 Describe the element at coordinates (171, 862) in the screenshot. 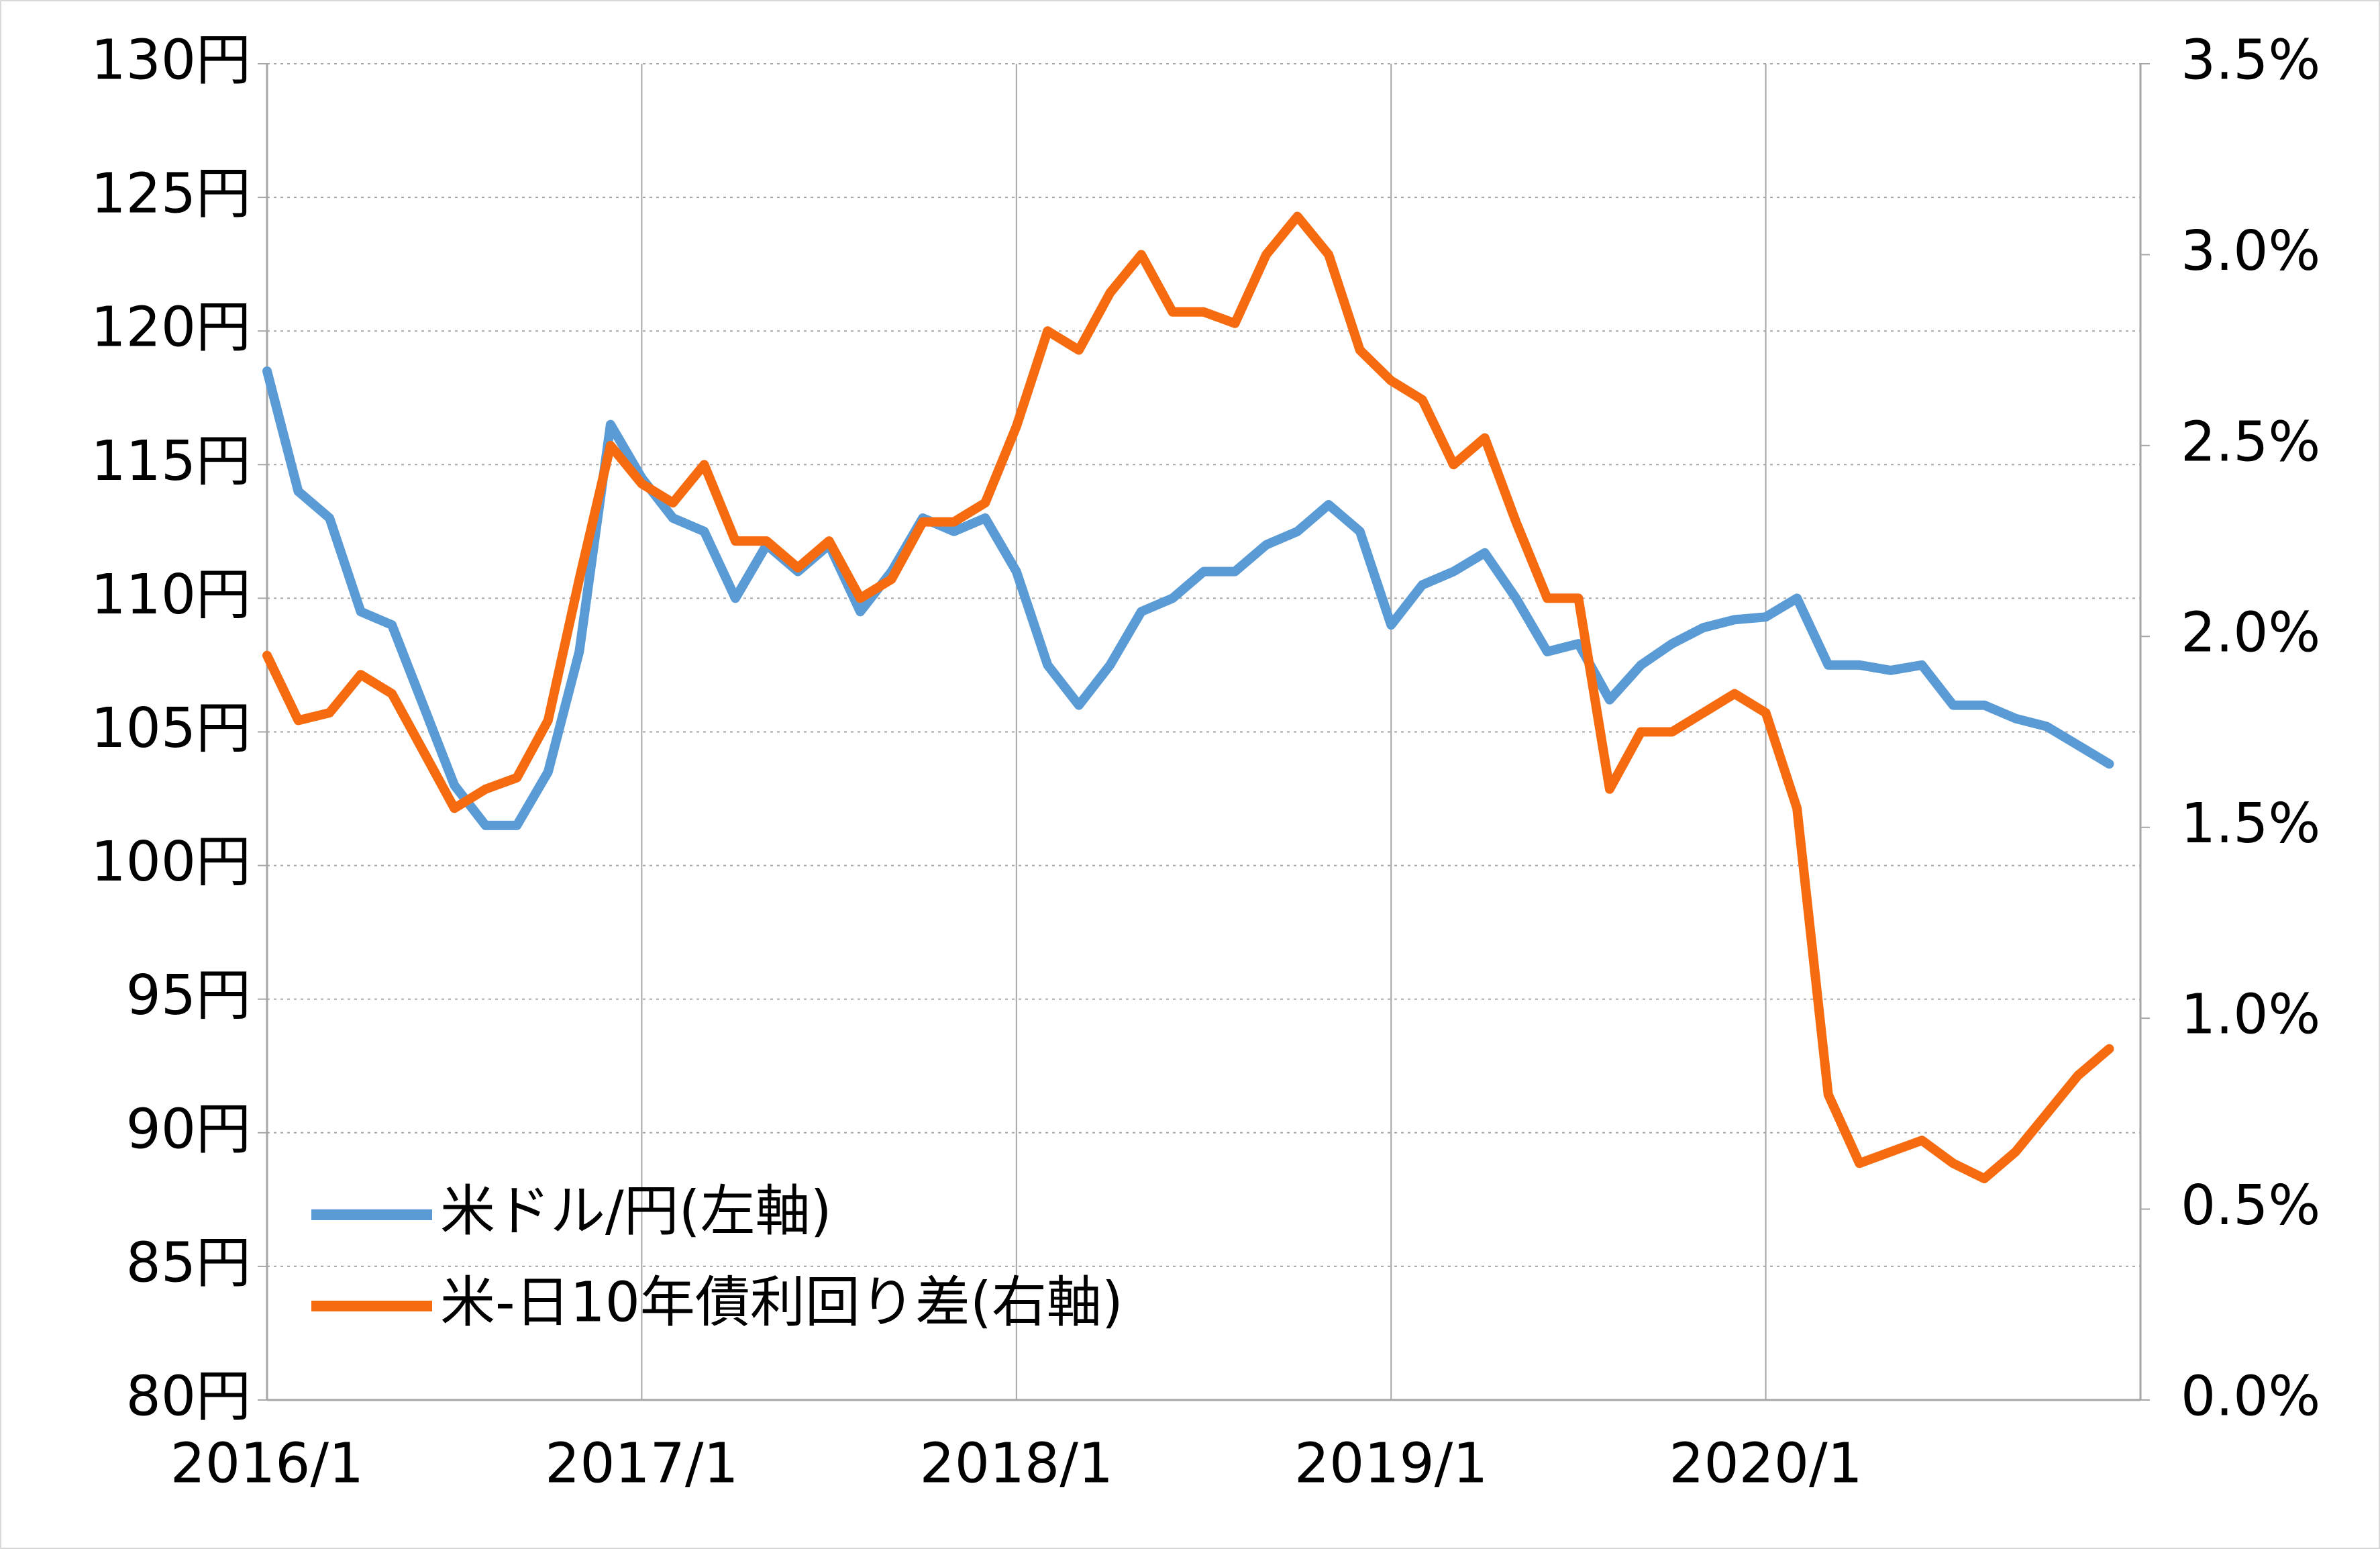

I see `y-tick-label: 100円` at that location.